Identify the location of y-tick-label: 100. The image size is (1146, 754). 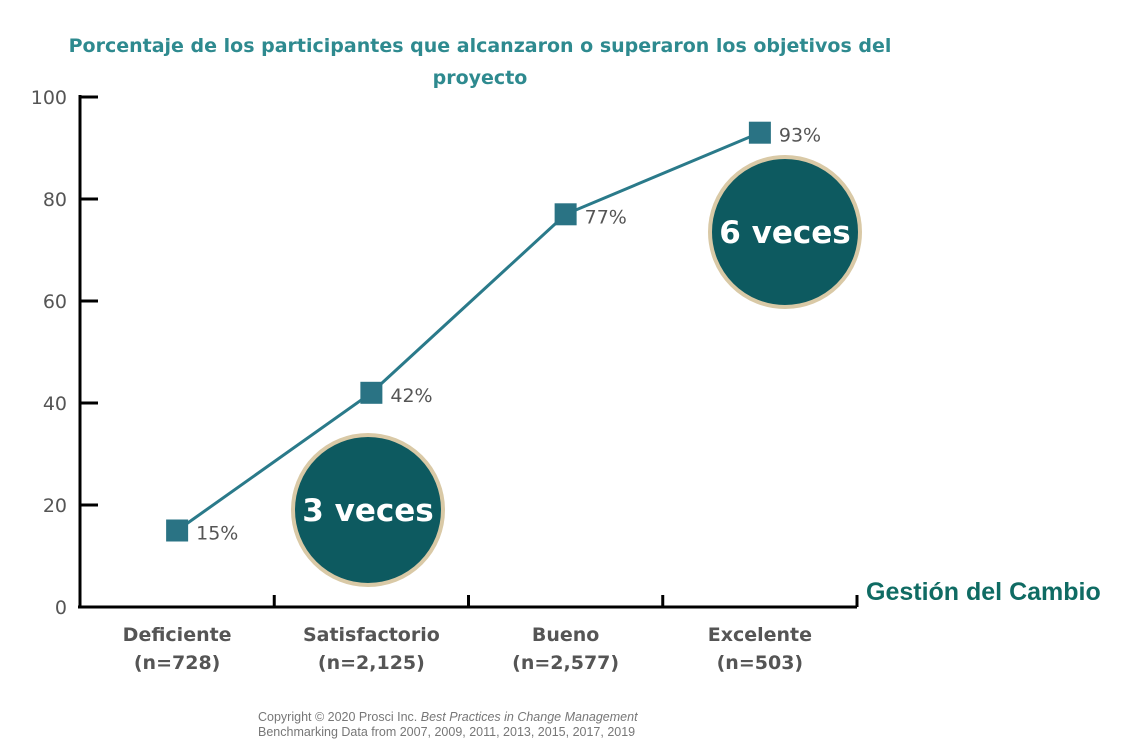
(49, 98).